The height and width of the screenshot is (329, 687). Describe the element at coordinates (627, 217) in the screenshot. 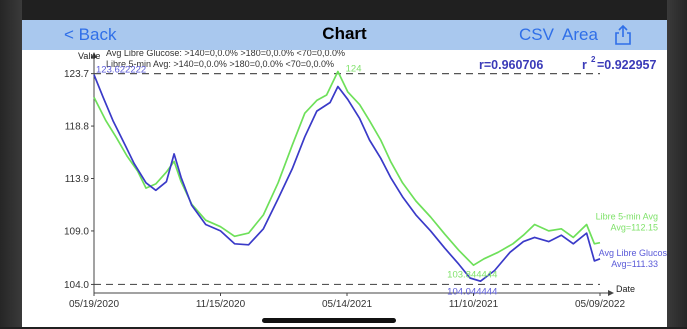

I see `series-end-label: Libre 5-min Avg` at that location.